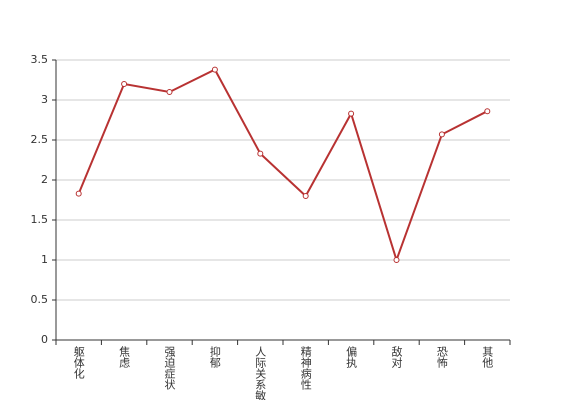 This screenshot has width=567, height=400. What do you see at coordinates (124, 357) in the screenshot?
I see `x-tick-label: 焦虑` at bounding box center [124, 357].